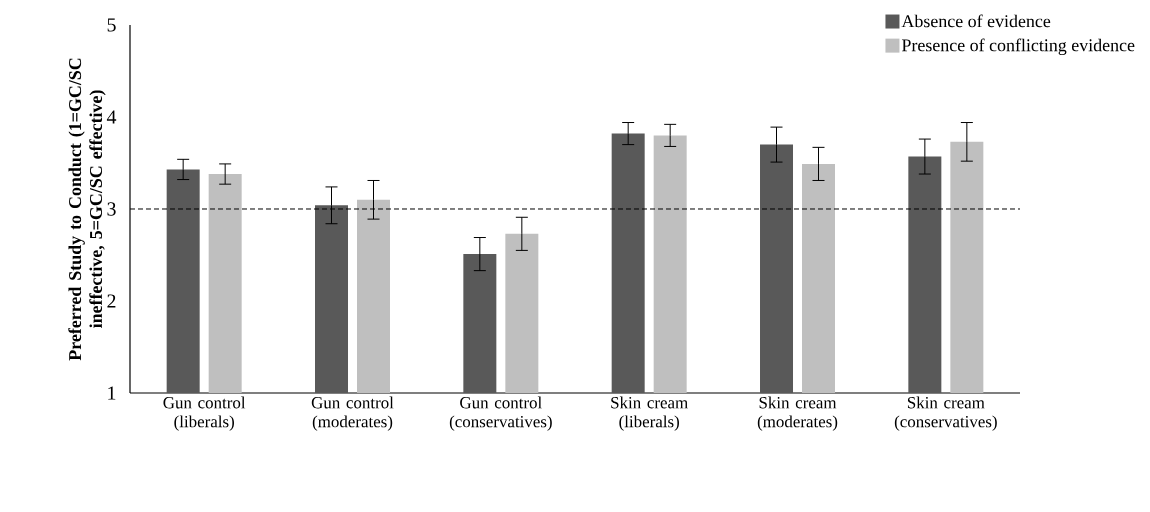  I want to click on x-tick-label: Skin cream (conservatives), so click(945, 413).